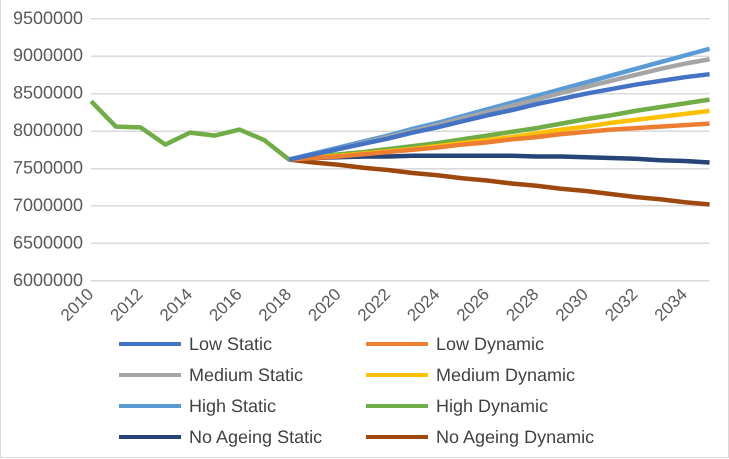 Image resolution: width=729 pixels, height=459 pixels. I want to click on y-tick-label: 6500000, so click(48, 242).